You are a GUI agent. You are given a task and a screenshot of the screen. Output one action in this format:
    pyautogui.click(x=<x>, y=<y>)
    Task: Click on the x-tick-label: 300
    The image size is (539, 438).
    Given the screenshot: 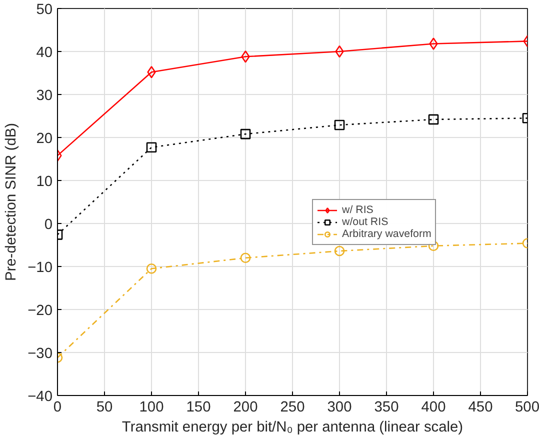 What is the action you would take?
    pyautogui.click(x=339, y=408)
    